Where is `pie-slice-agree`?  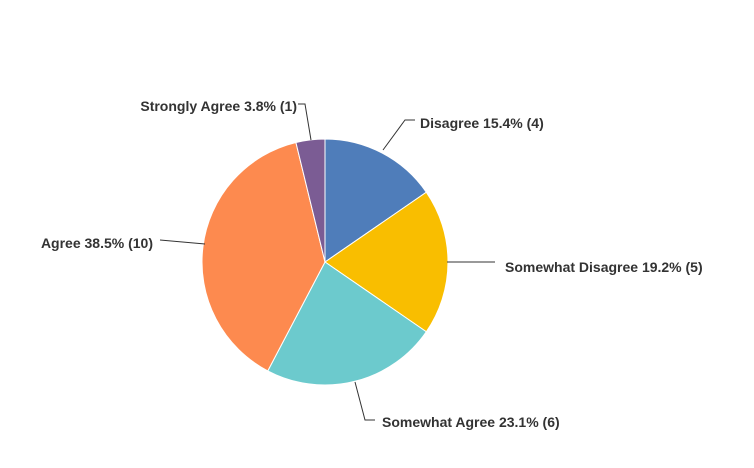 pie-slice-agree is located at coordinates (263, 256).